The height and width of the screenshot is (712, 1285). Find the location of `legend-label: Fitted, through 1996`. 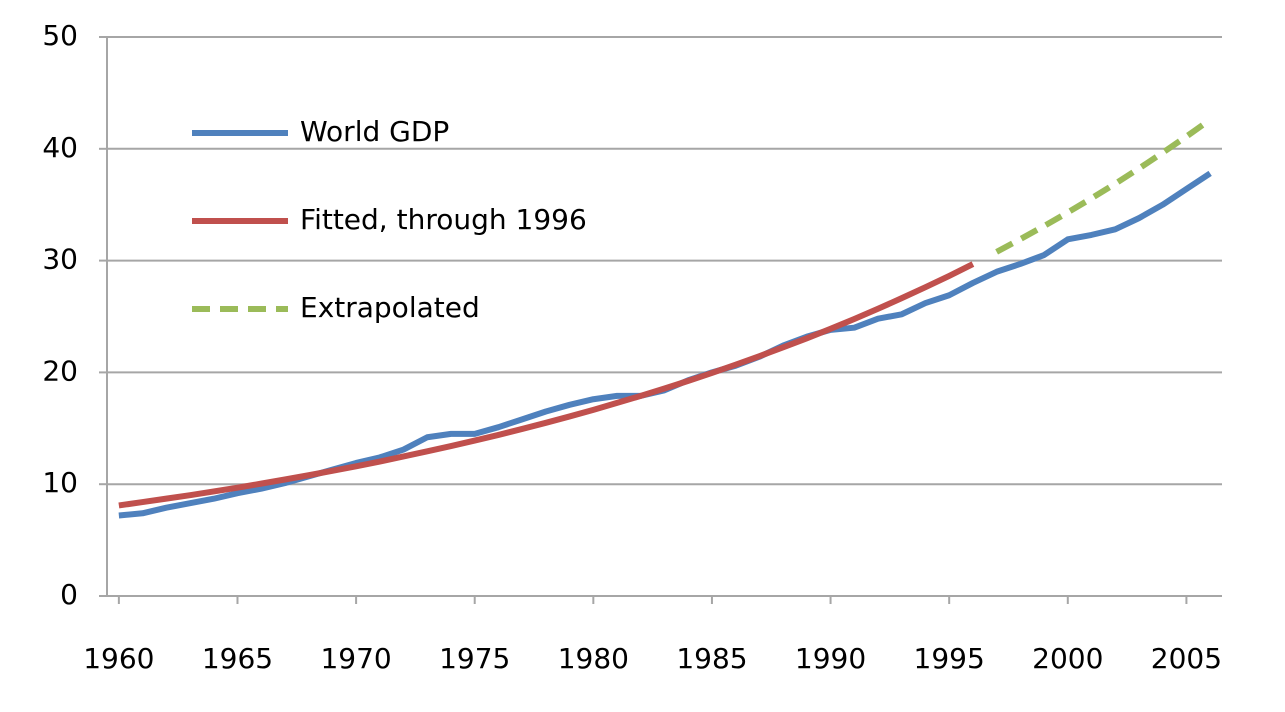

legend-label: Fitted, through 1996 is located at coordinates (443, 219).